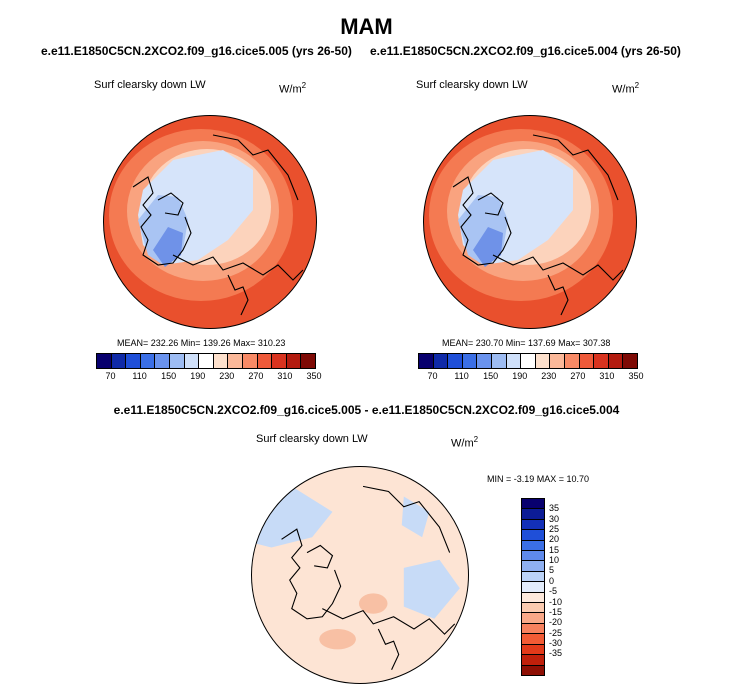 The height and width of the screenshot is (686, 733). What do you see at coordinates (415, 517) in the screenshot?
I see `field-diff-cool-ne` at bounding box center [415, 517].